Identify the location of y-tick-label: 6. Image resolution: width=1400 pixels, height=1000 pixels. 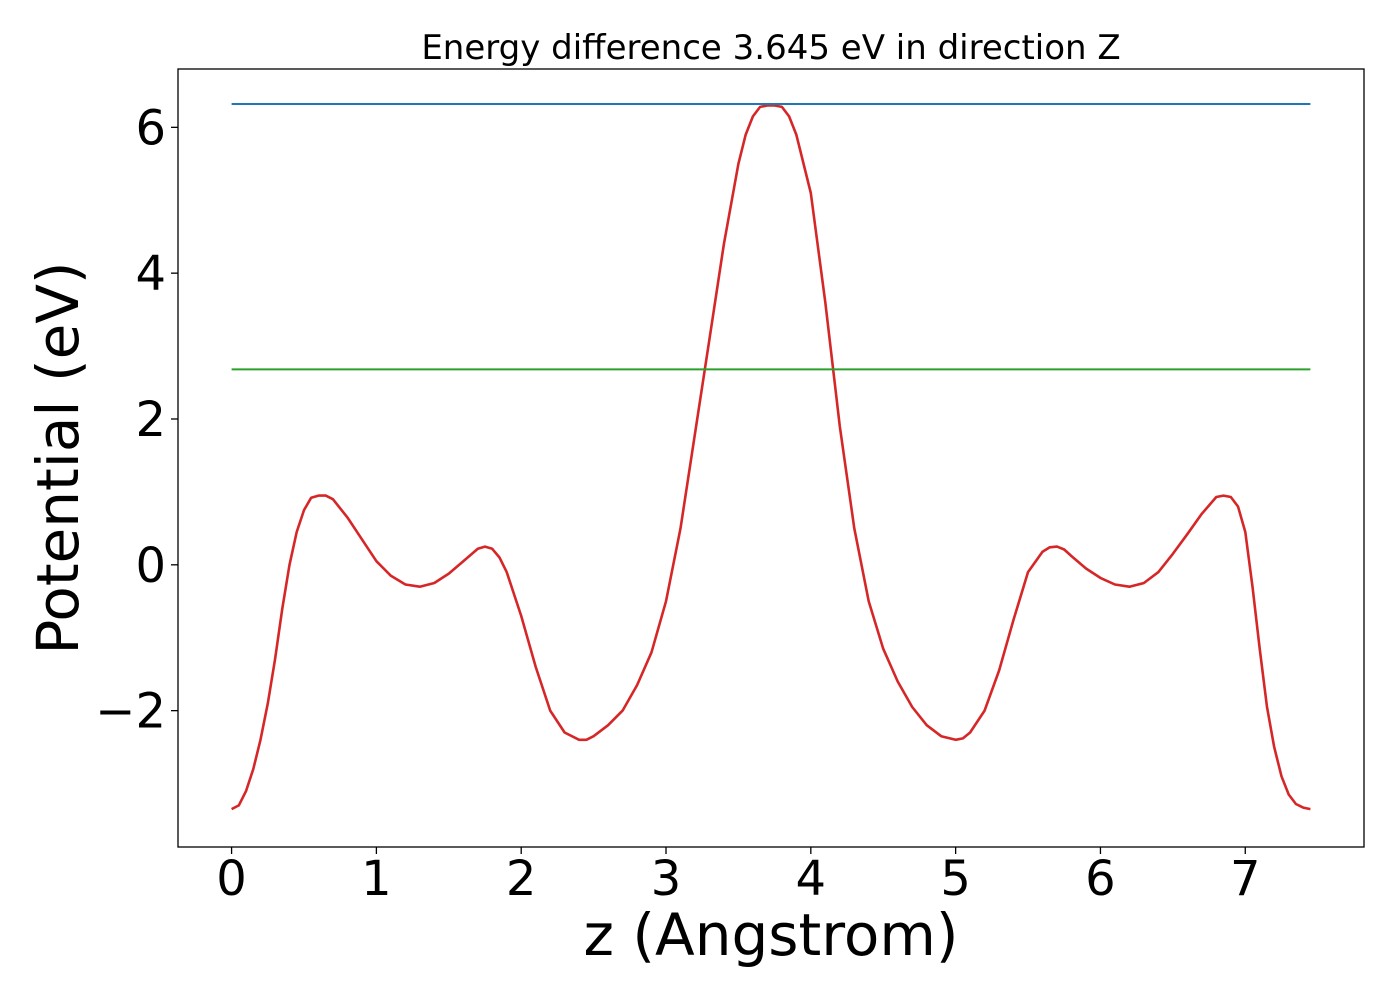
(150, 128).